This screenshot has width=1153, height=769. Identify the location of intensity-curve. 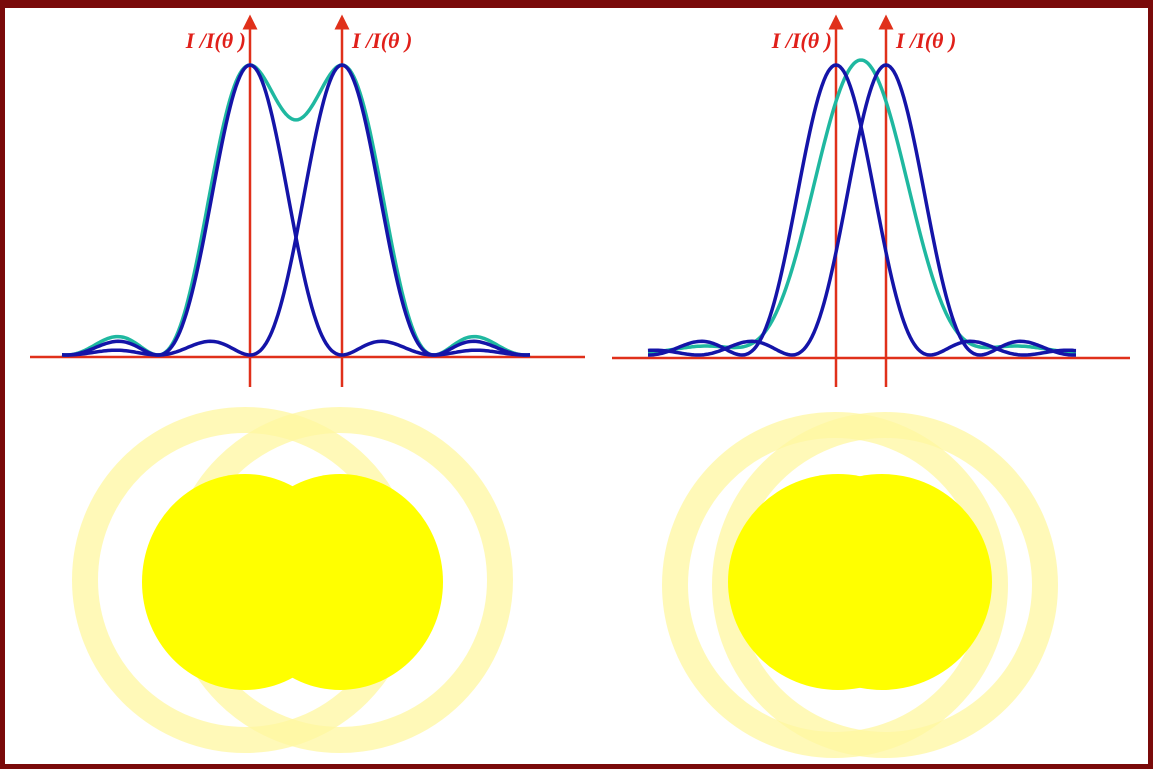
(861, 210).